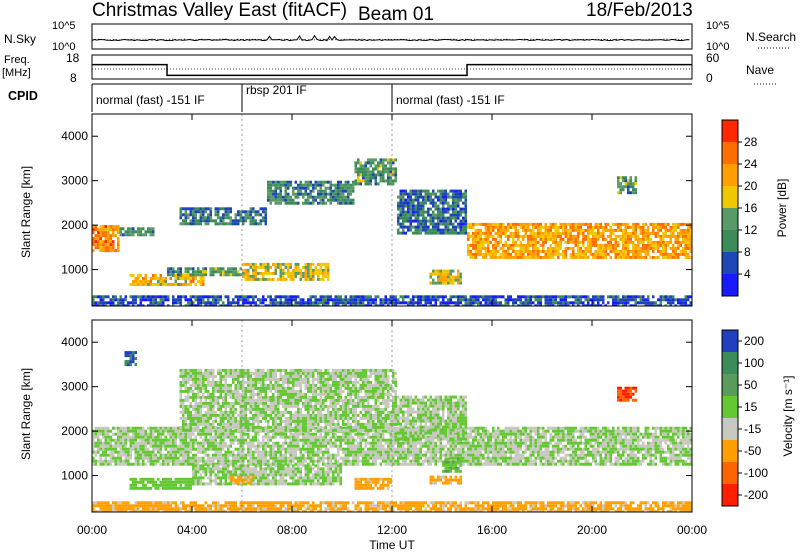  I want to click on nave-right-tick-top: 60, so click(713, 58).